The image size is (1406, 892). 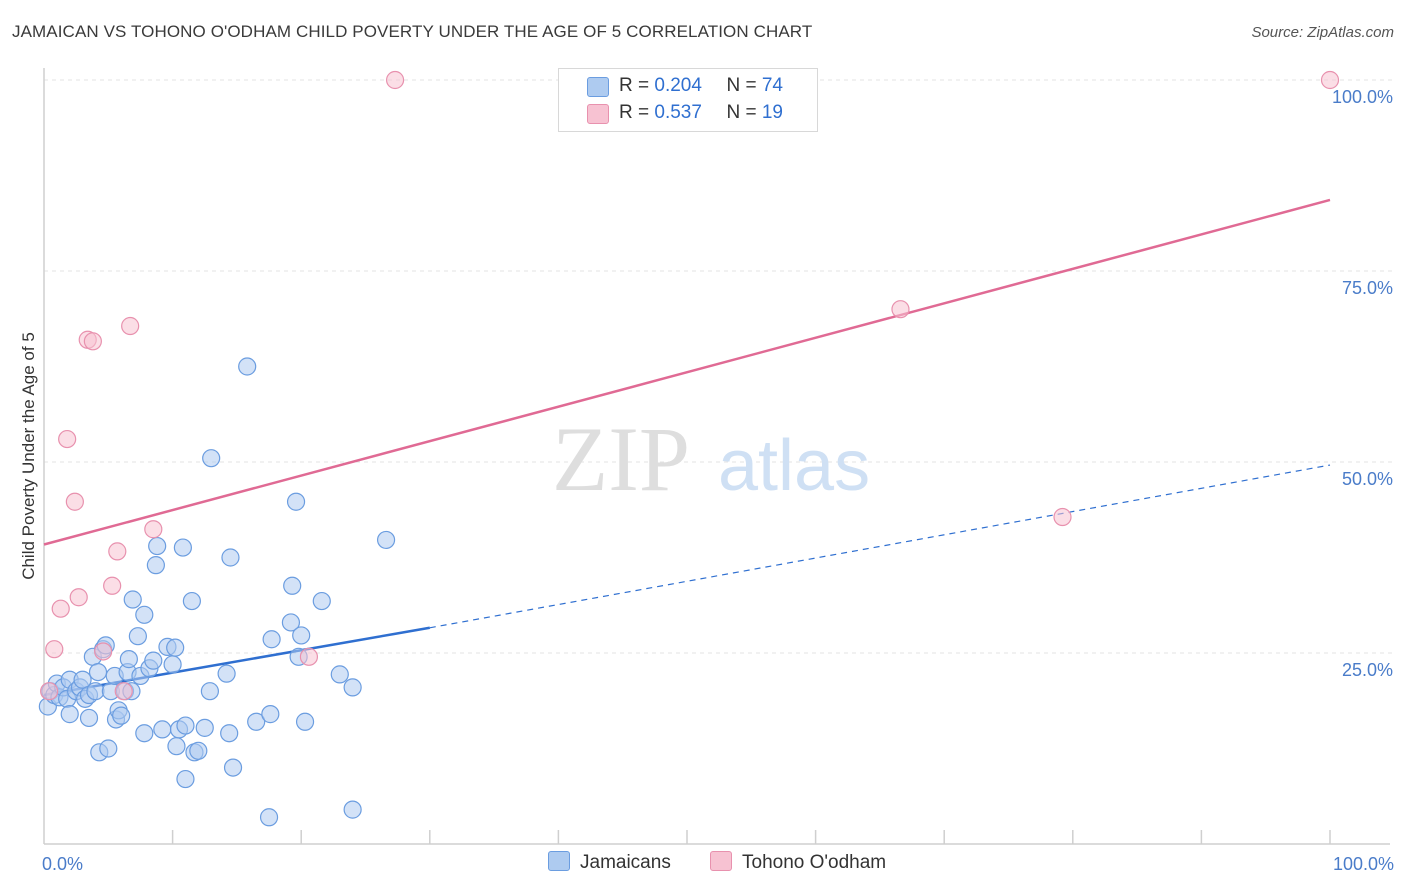 I want to click on bottom-legend-tohono: Tohono O'odham, so click(x=798, y=862).